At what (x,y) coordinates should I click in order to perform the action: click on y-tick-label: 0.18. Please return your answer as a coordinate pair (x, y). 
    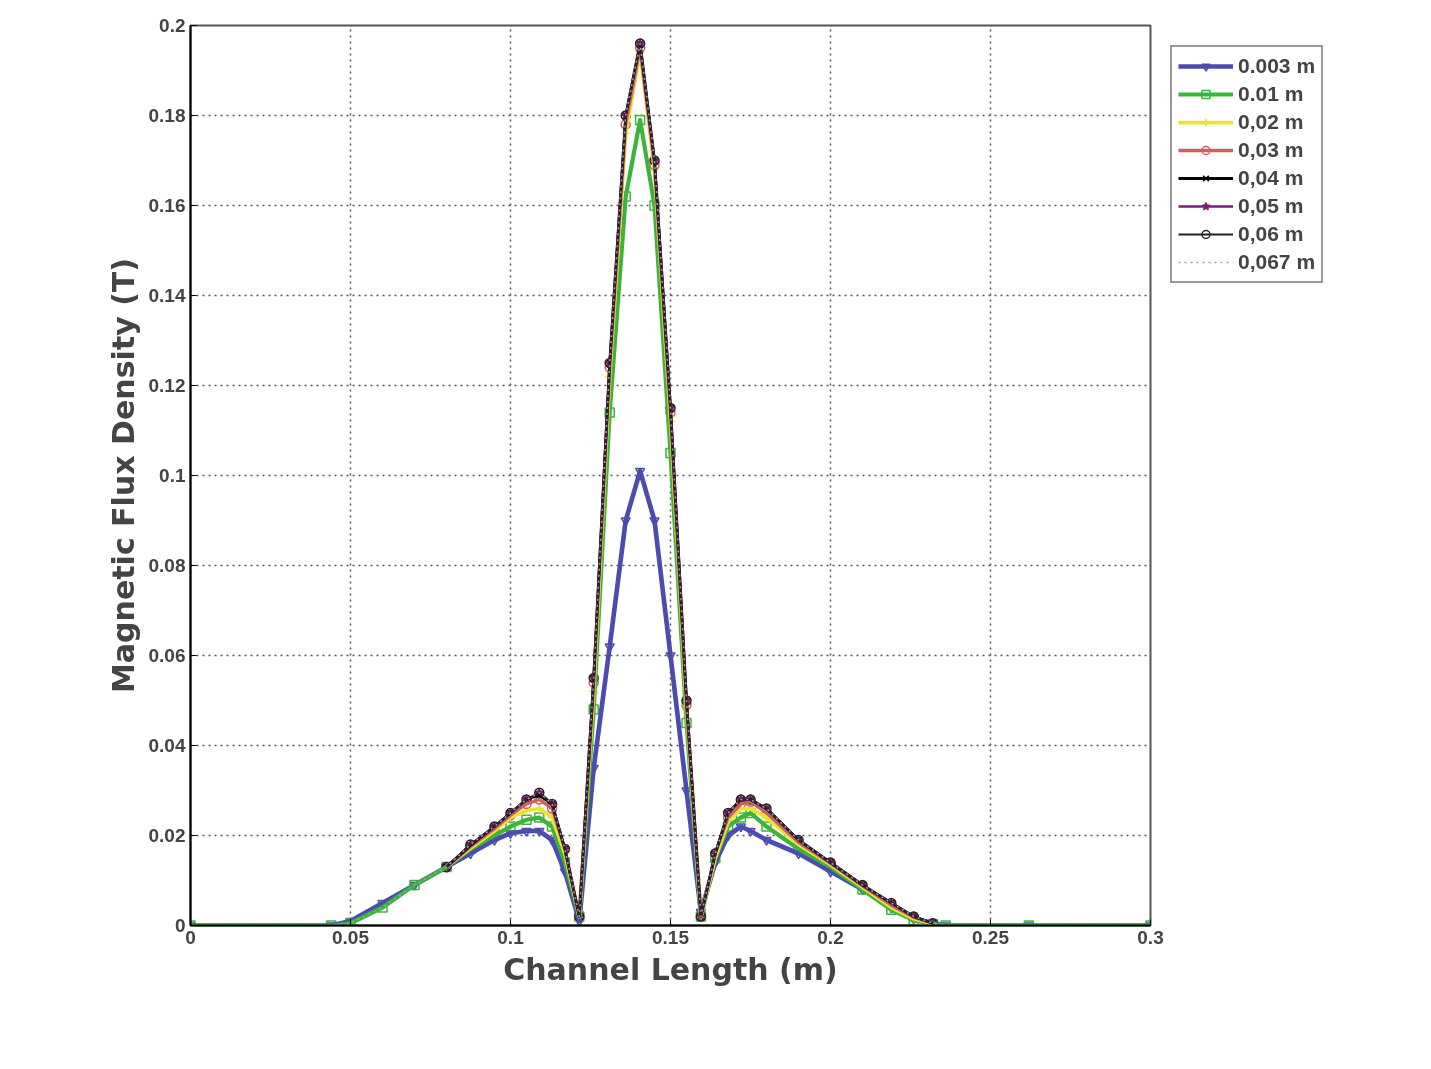
    Looking at the image, I should click on (167, 115).